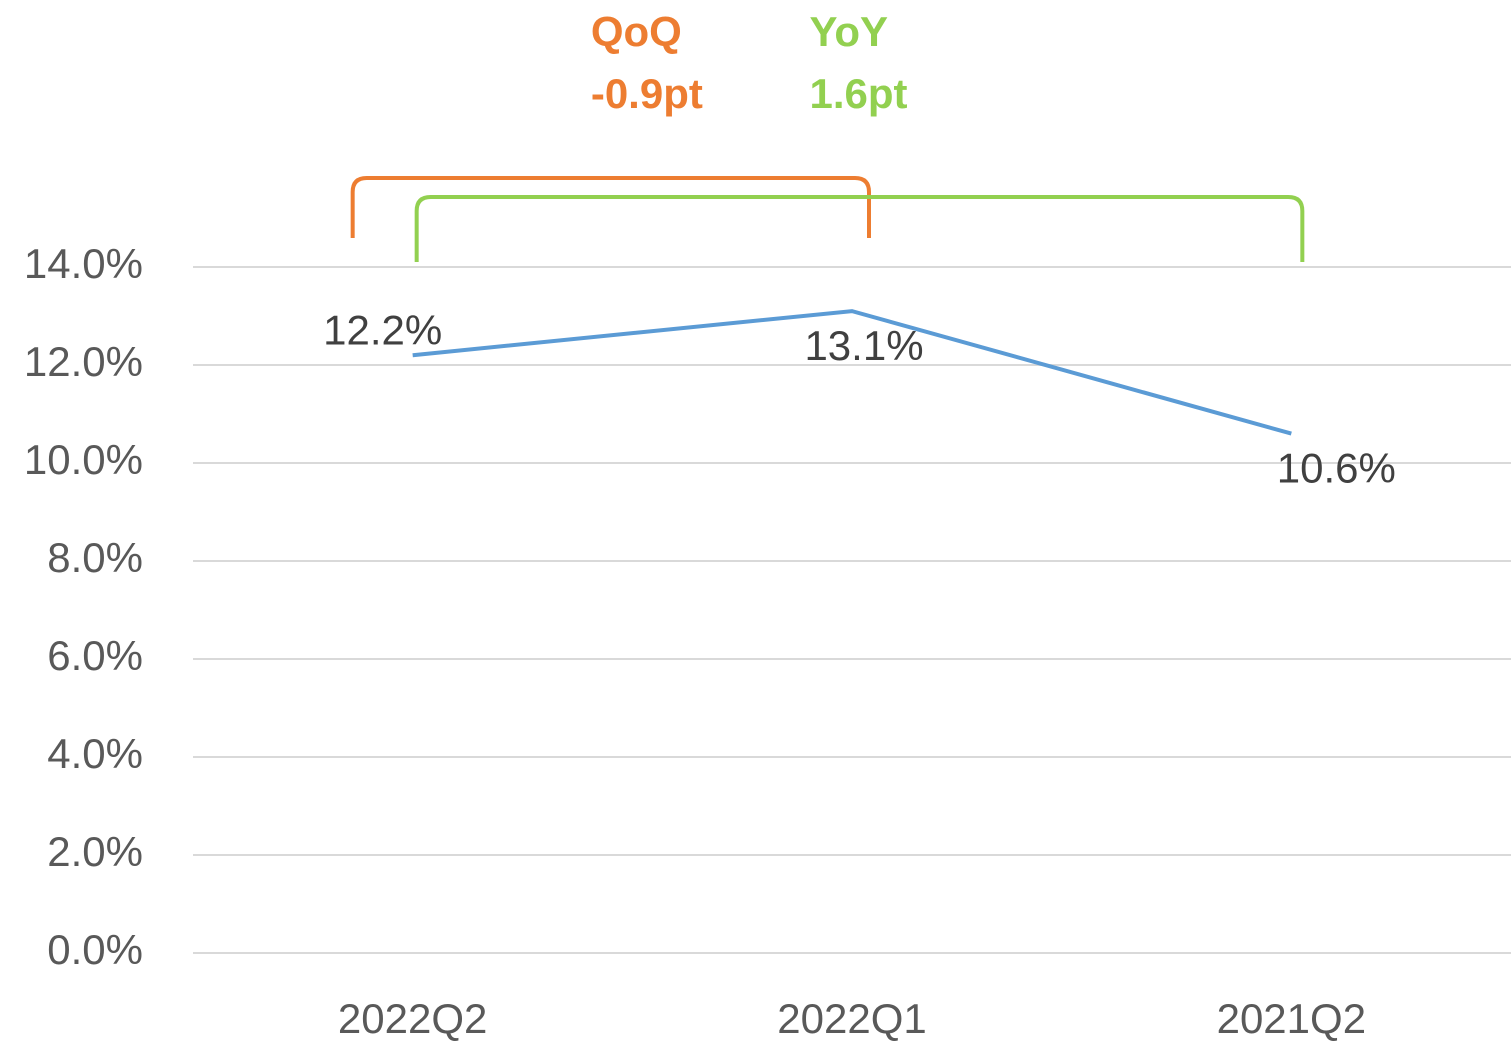 This screenshot has width=1511, height=1044. I want to click on x-tick-label: 2022Q1, so click(851, 1018).